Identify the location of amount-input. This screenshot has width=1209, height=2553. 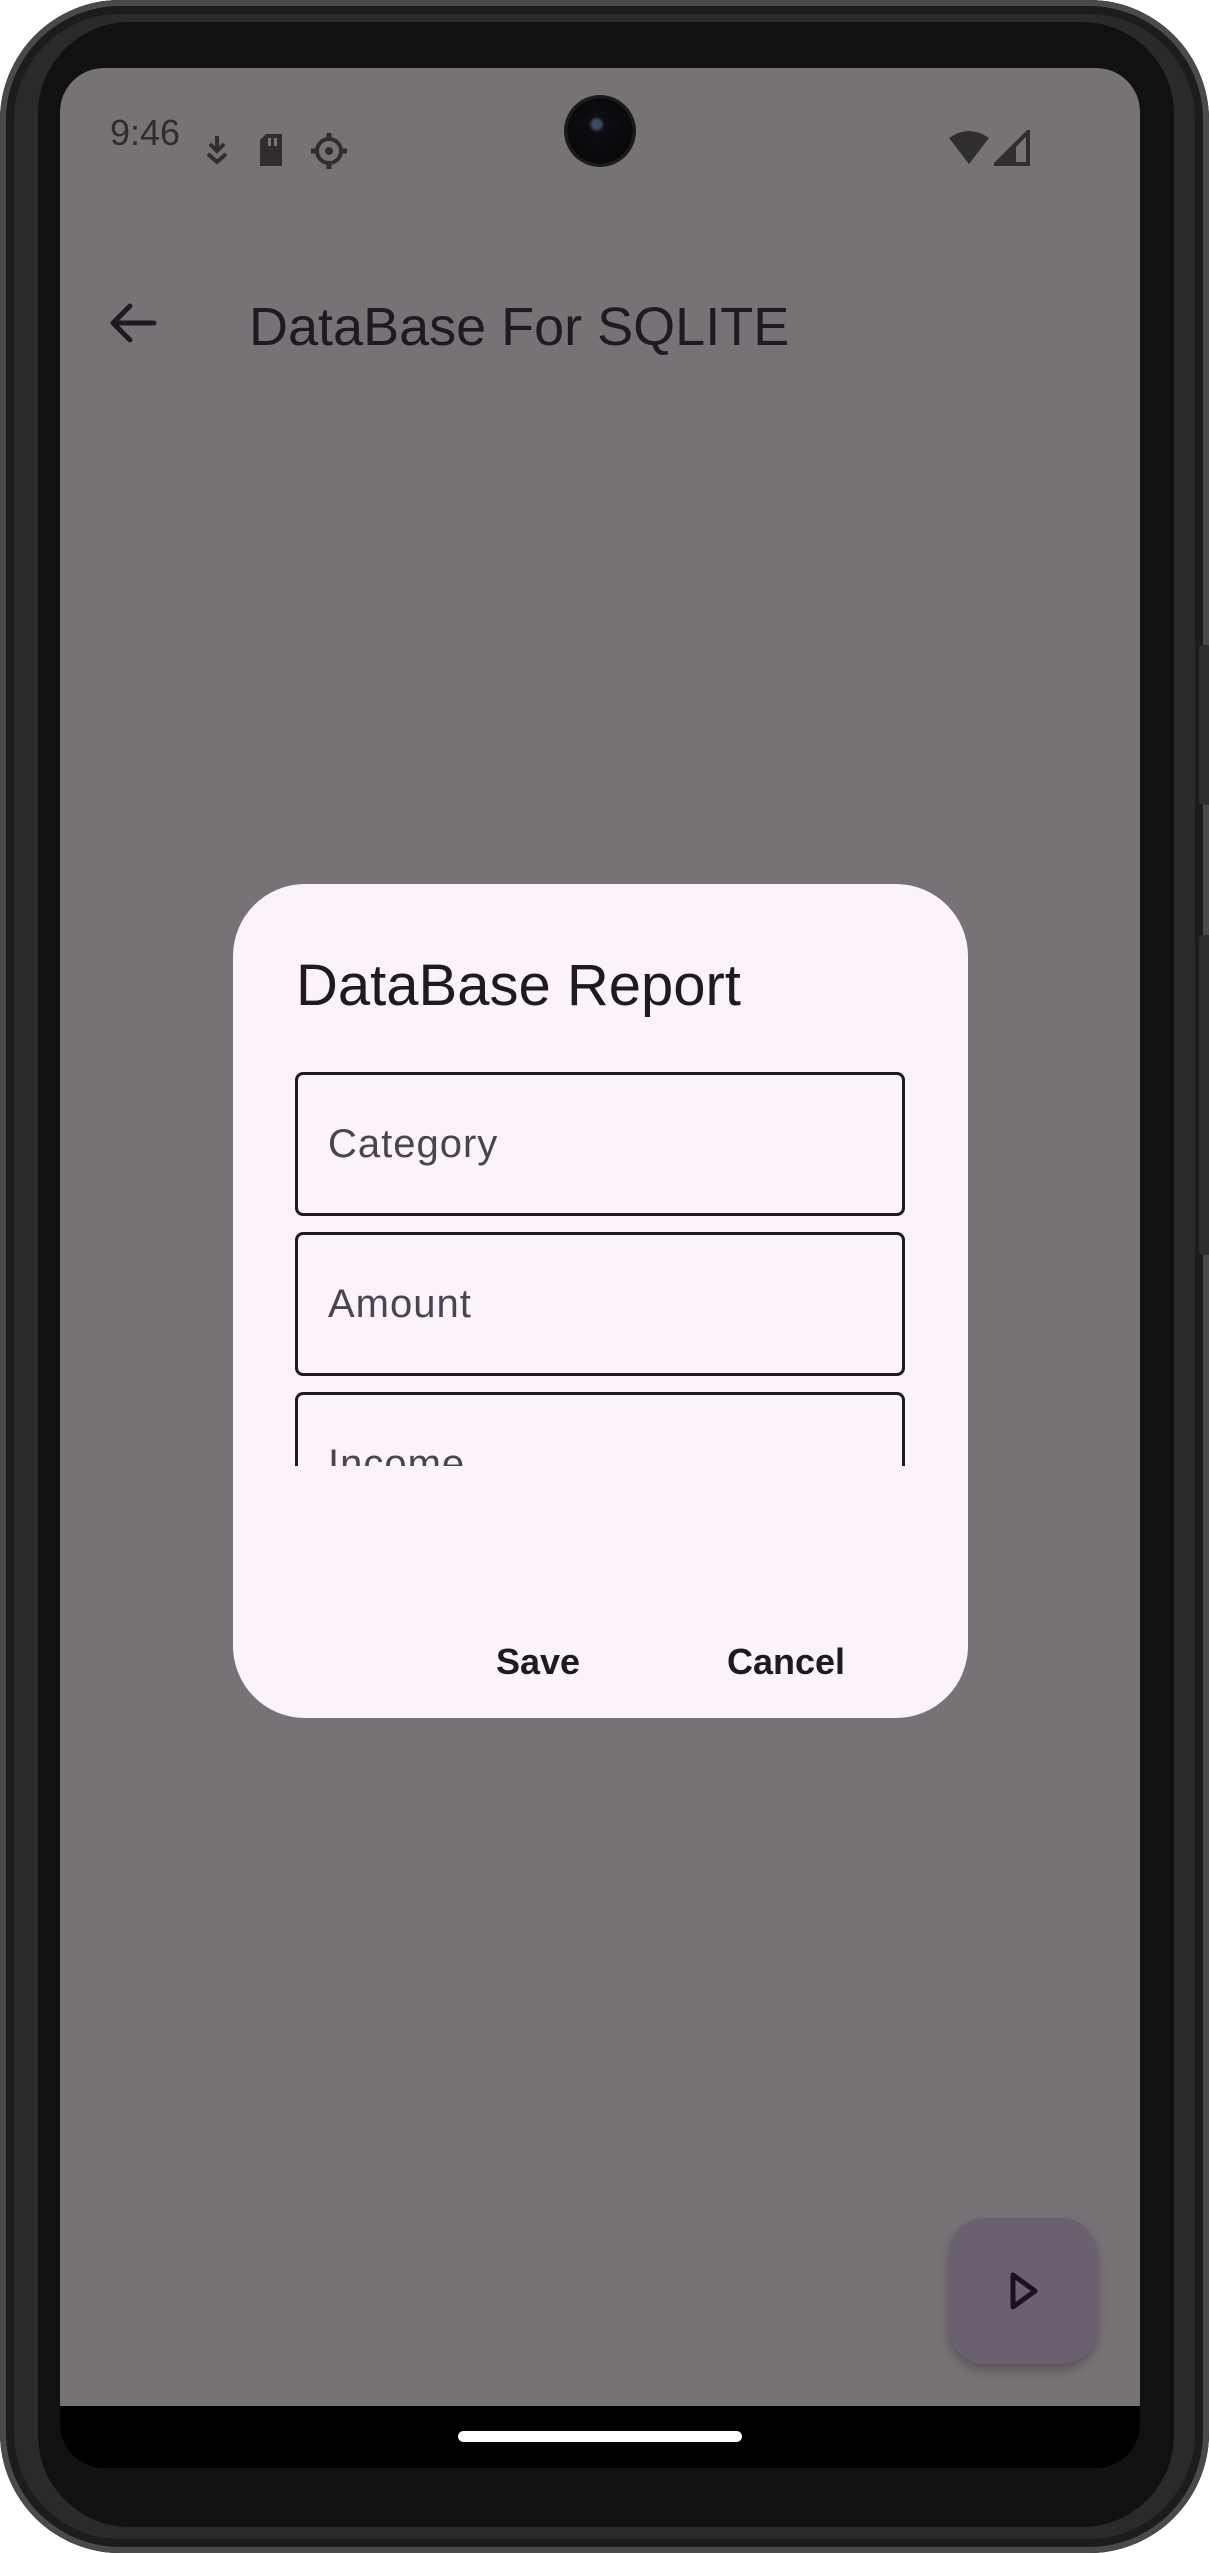
(600, 1304).